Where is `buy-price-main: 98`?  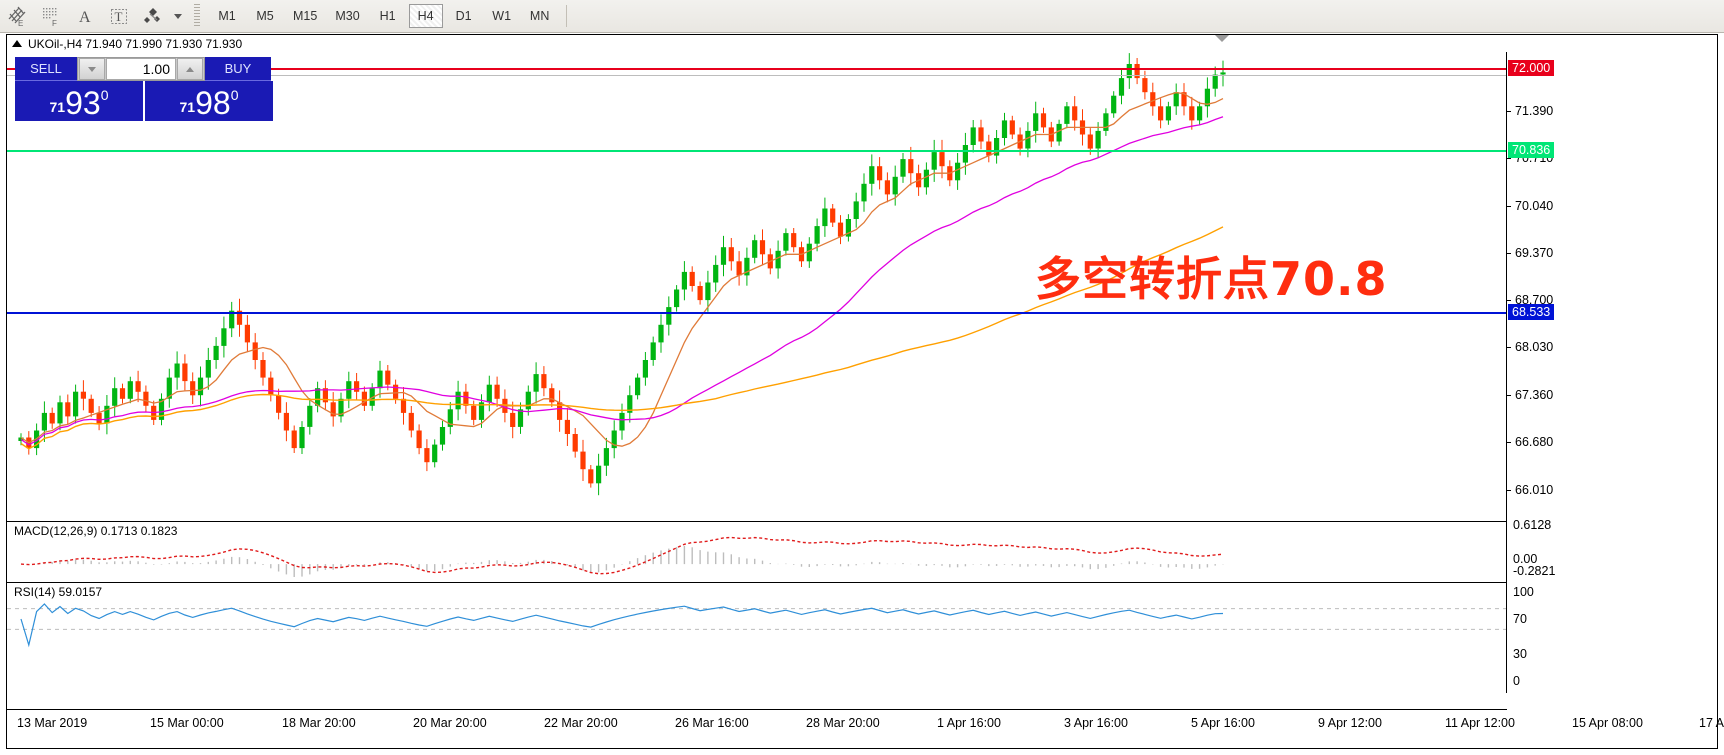
buy-price-main: 98 is located at coordinates (213, 103).